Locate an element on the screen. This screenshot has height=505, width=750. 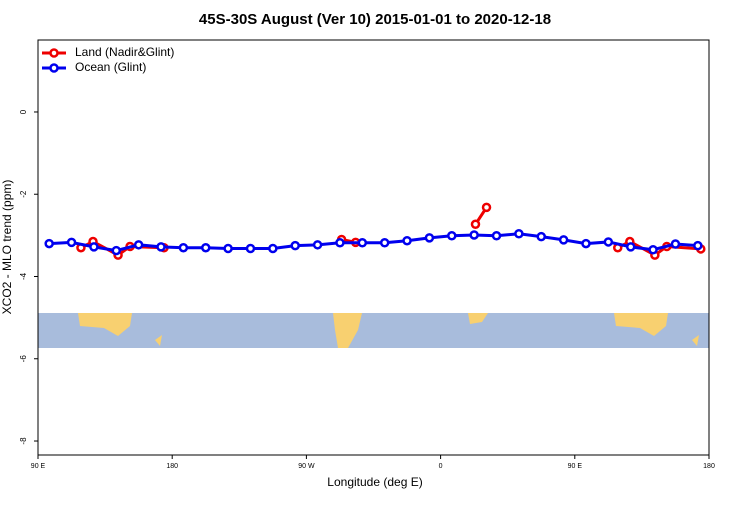
y-tick-label: -4 is located at coordinates (23, 276).